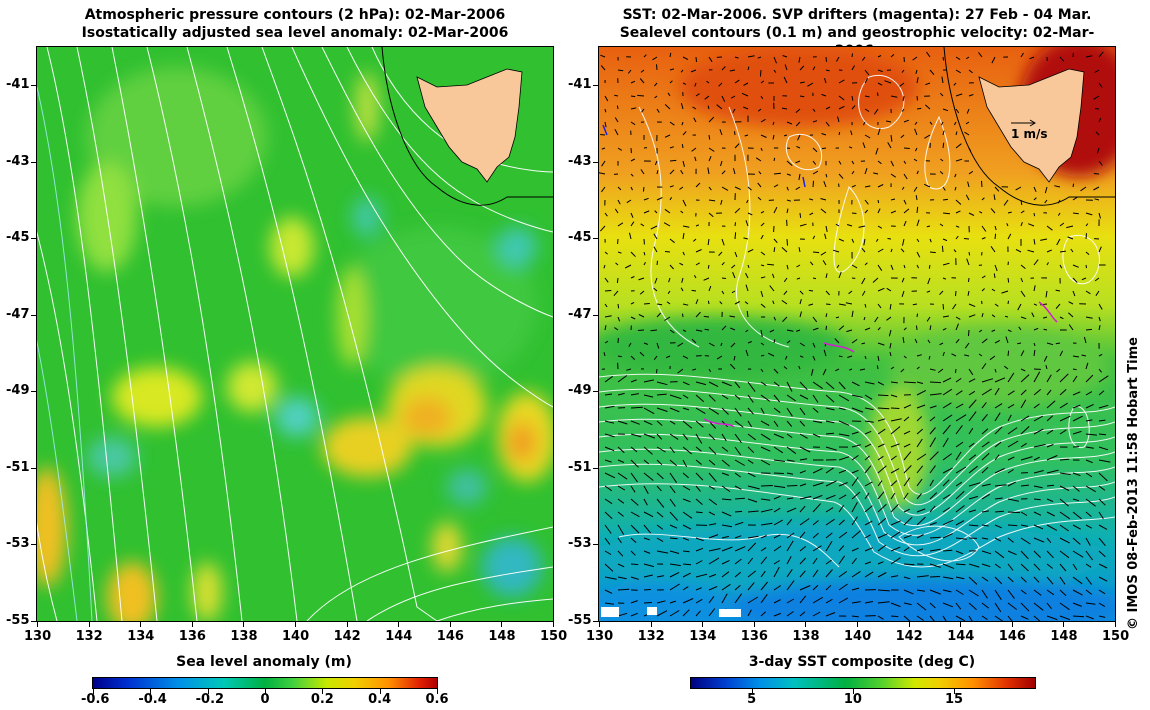 The height and width of the screenshot is (710, 1150). What do you see at coordinates (554, 636) in the screenshot?
I see `left-lon-tick: 150` at bounding box center [554, 636].